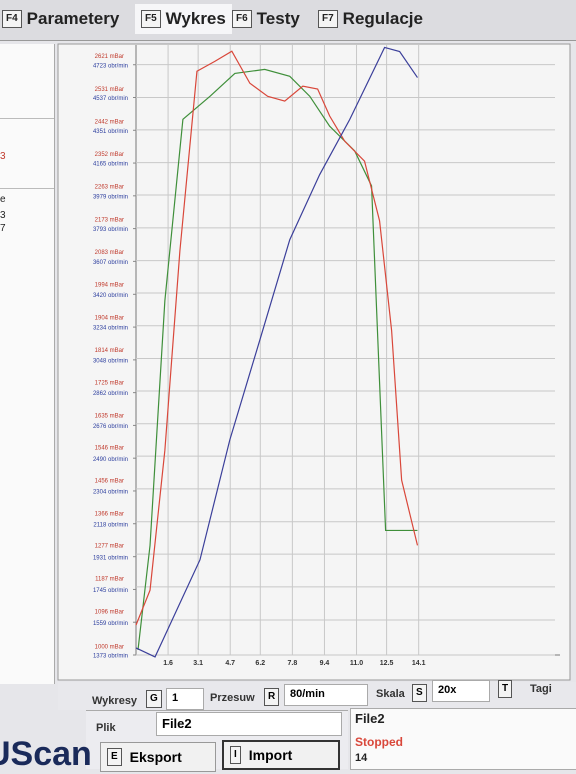  What do you see at coordinates (109, 188) in the screenshot?
I see `y-tick-label: 2263 mBar` at bounding box center [109, 188].